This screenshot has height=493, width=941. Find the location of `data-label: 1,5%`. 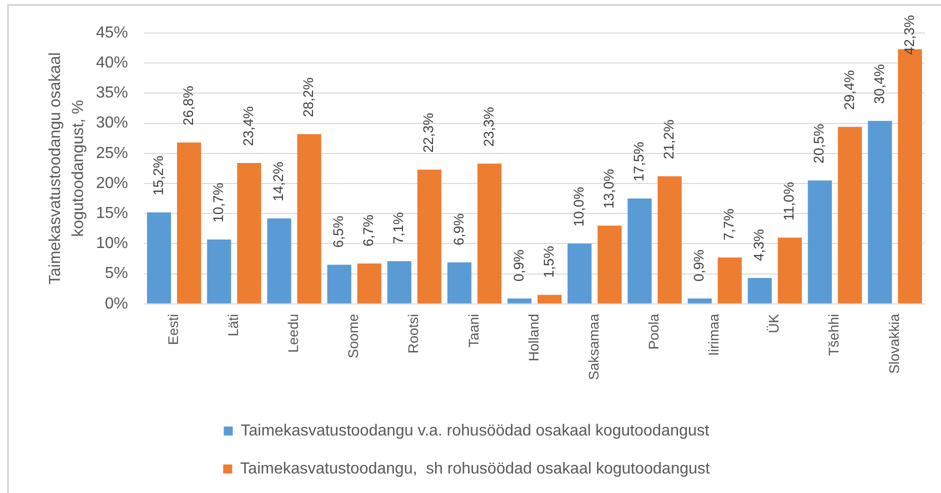

data-label: 1,5% is located at coordinates (548, 262).